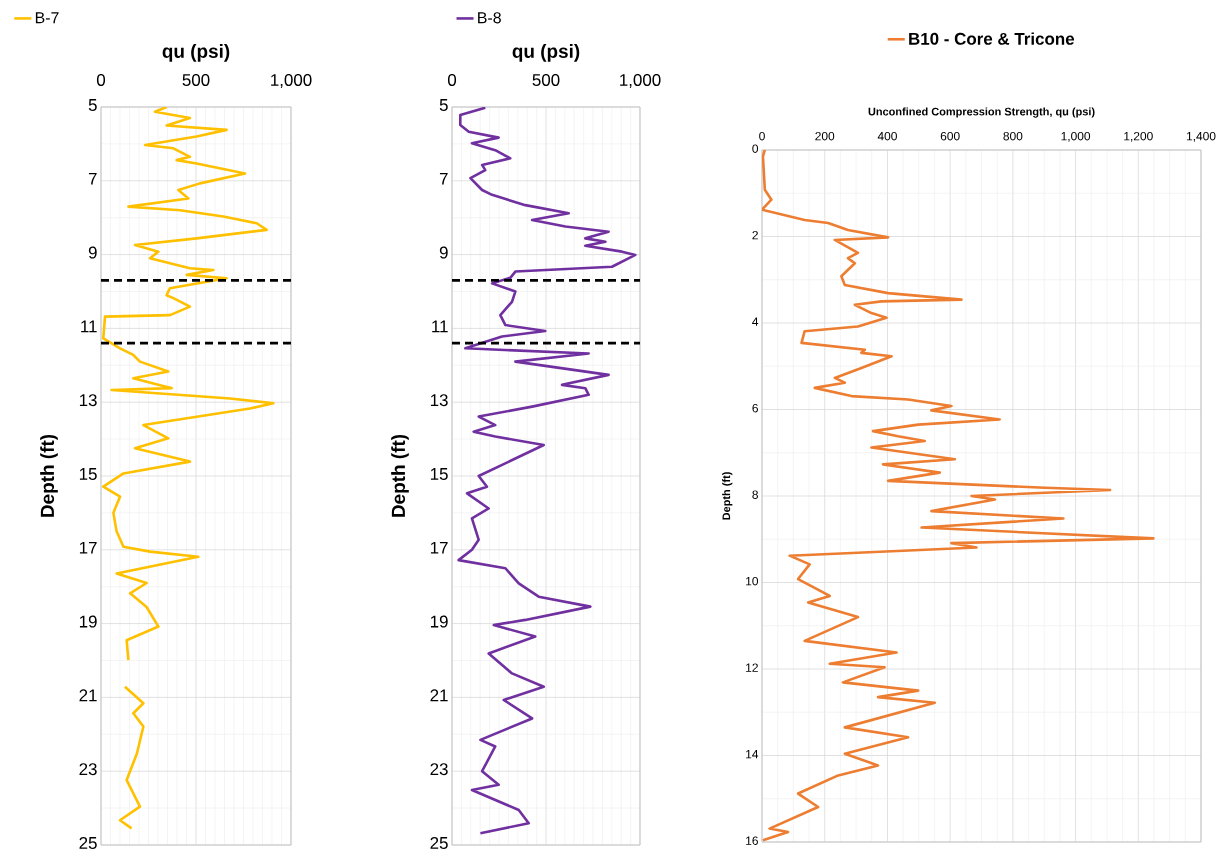 The height and width of the screenshot is (857, 1228). Describe the element at coordinates (1013, 136) in the screenshot. I see `x-tick-label: 800` at that location.